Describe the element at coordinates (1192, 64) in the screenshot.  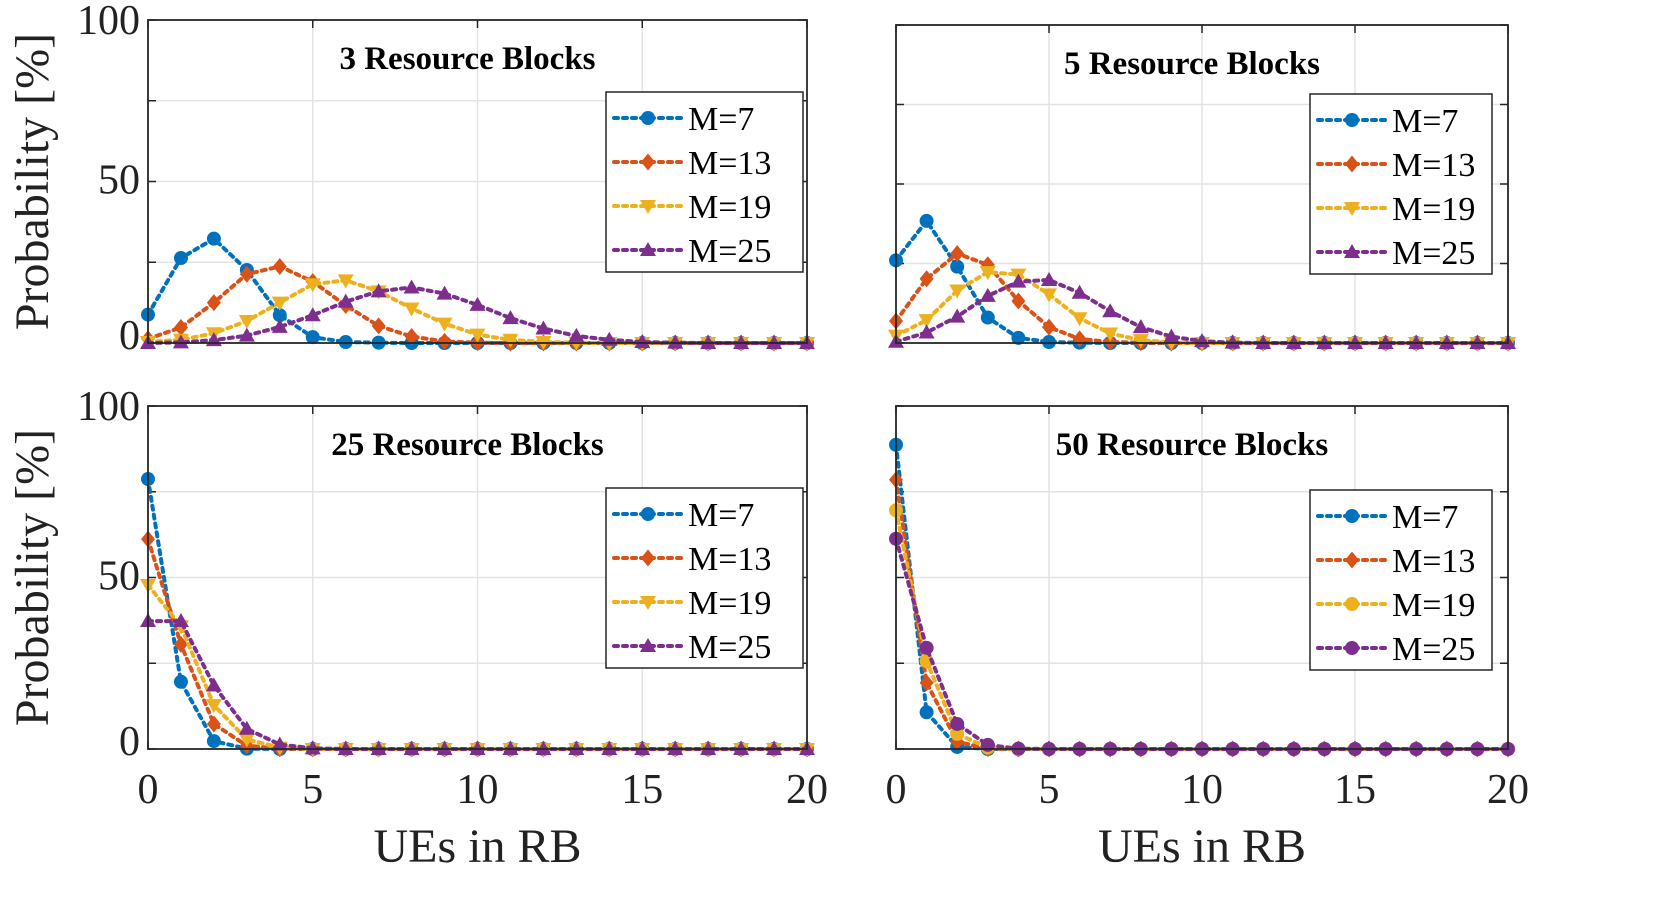
I see `panel-title: 5 Resource Blocks` at that location.